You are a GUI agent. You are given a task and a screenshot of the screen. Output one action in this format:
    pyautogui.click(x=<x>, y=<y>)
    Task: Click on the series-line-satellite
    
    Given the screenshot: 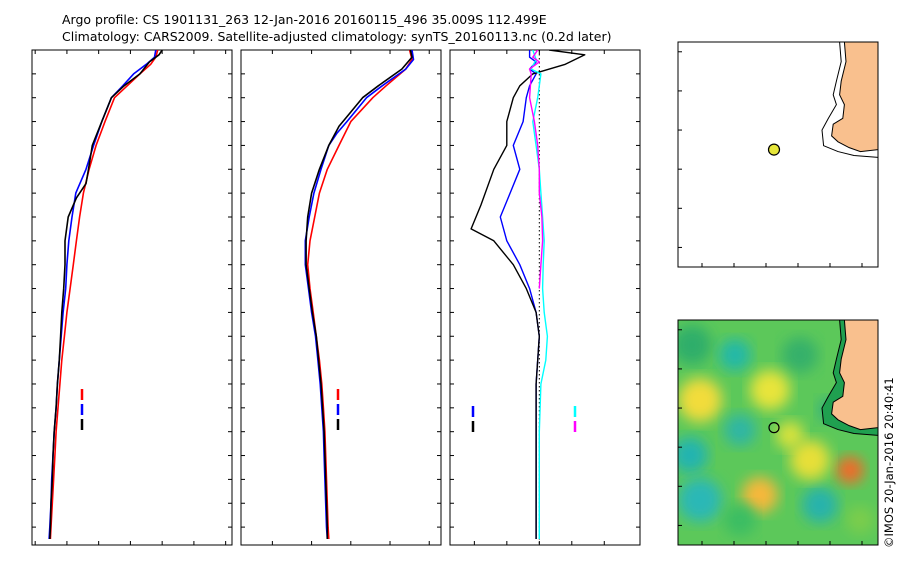 What is the action you would take?
    pyautogui.click(x=539, y=294)
    